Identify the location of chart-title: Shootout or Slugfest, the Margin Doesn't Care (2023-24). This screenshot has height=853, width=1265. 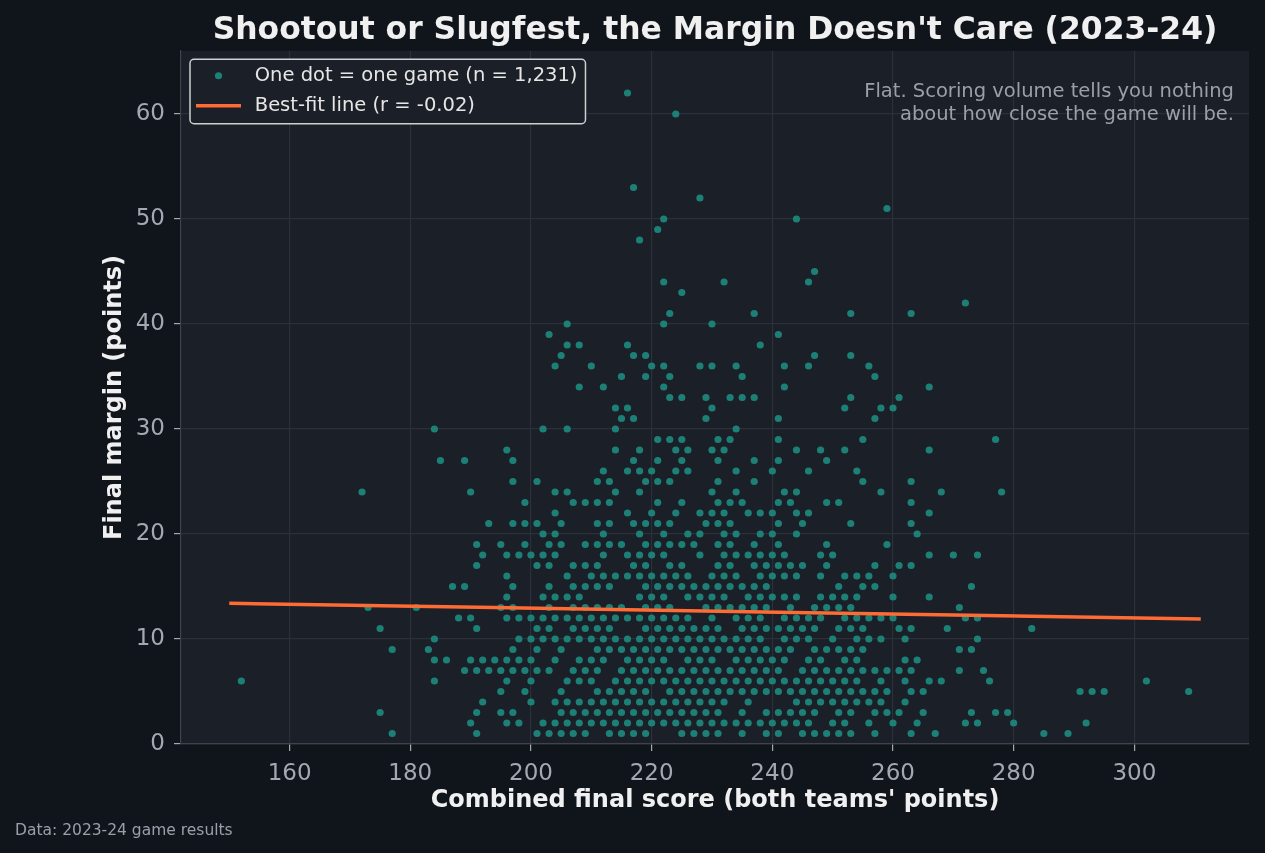
(715, 28).